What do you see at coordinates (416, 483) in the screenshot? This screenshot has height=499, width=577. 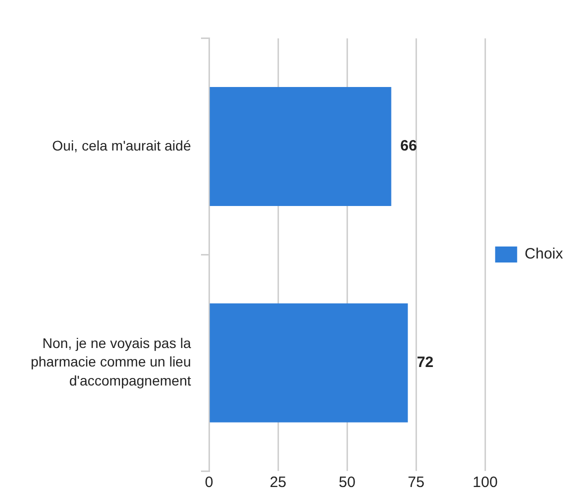 I see `x-tick-label: 75` at bounding box center [416, 483].